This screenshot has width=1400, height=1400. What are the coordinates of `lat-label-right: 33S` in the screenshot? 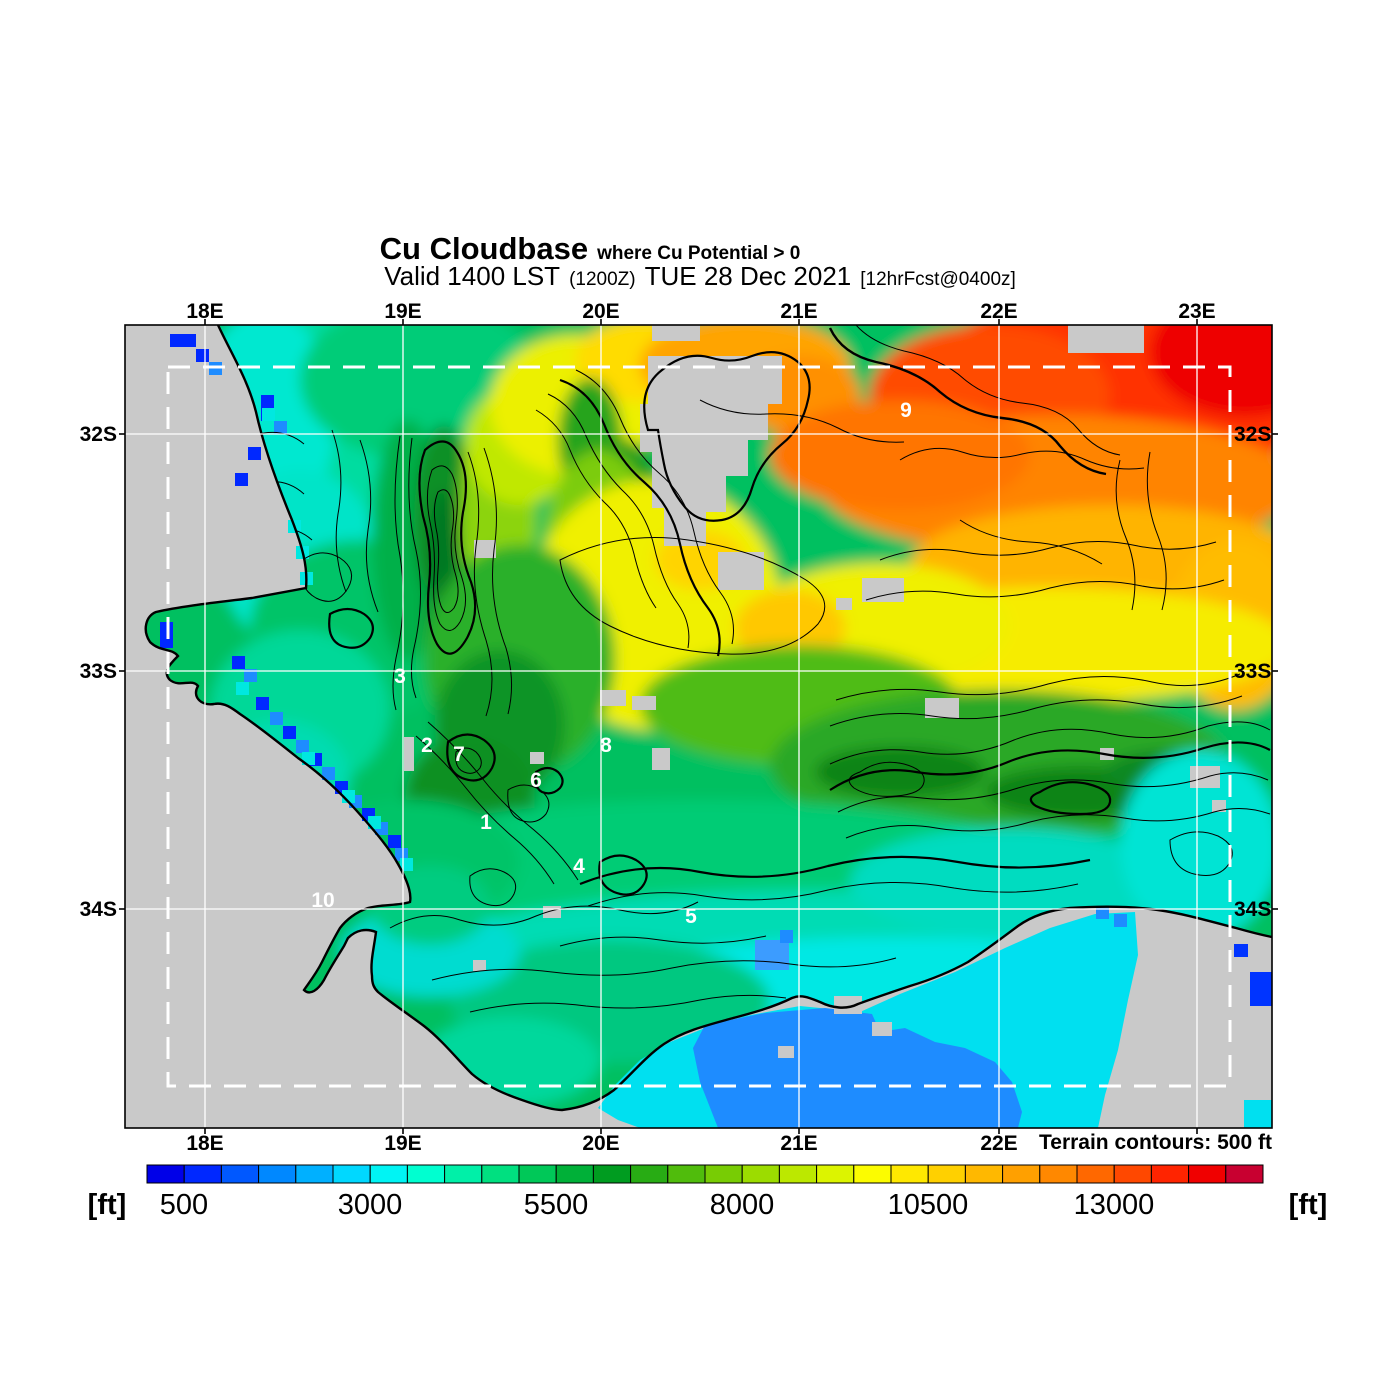 It's located at (1252, 671).